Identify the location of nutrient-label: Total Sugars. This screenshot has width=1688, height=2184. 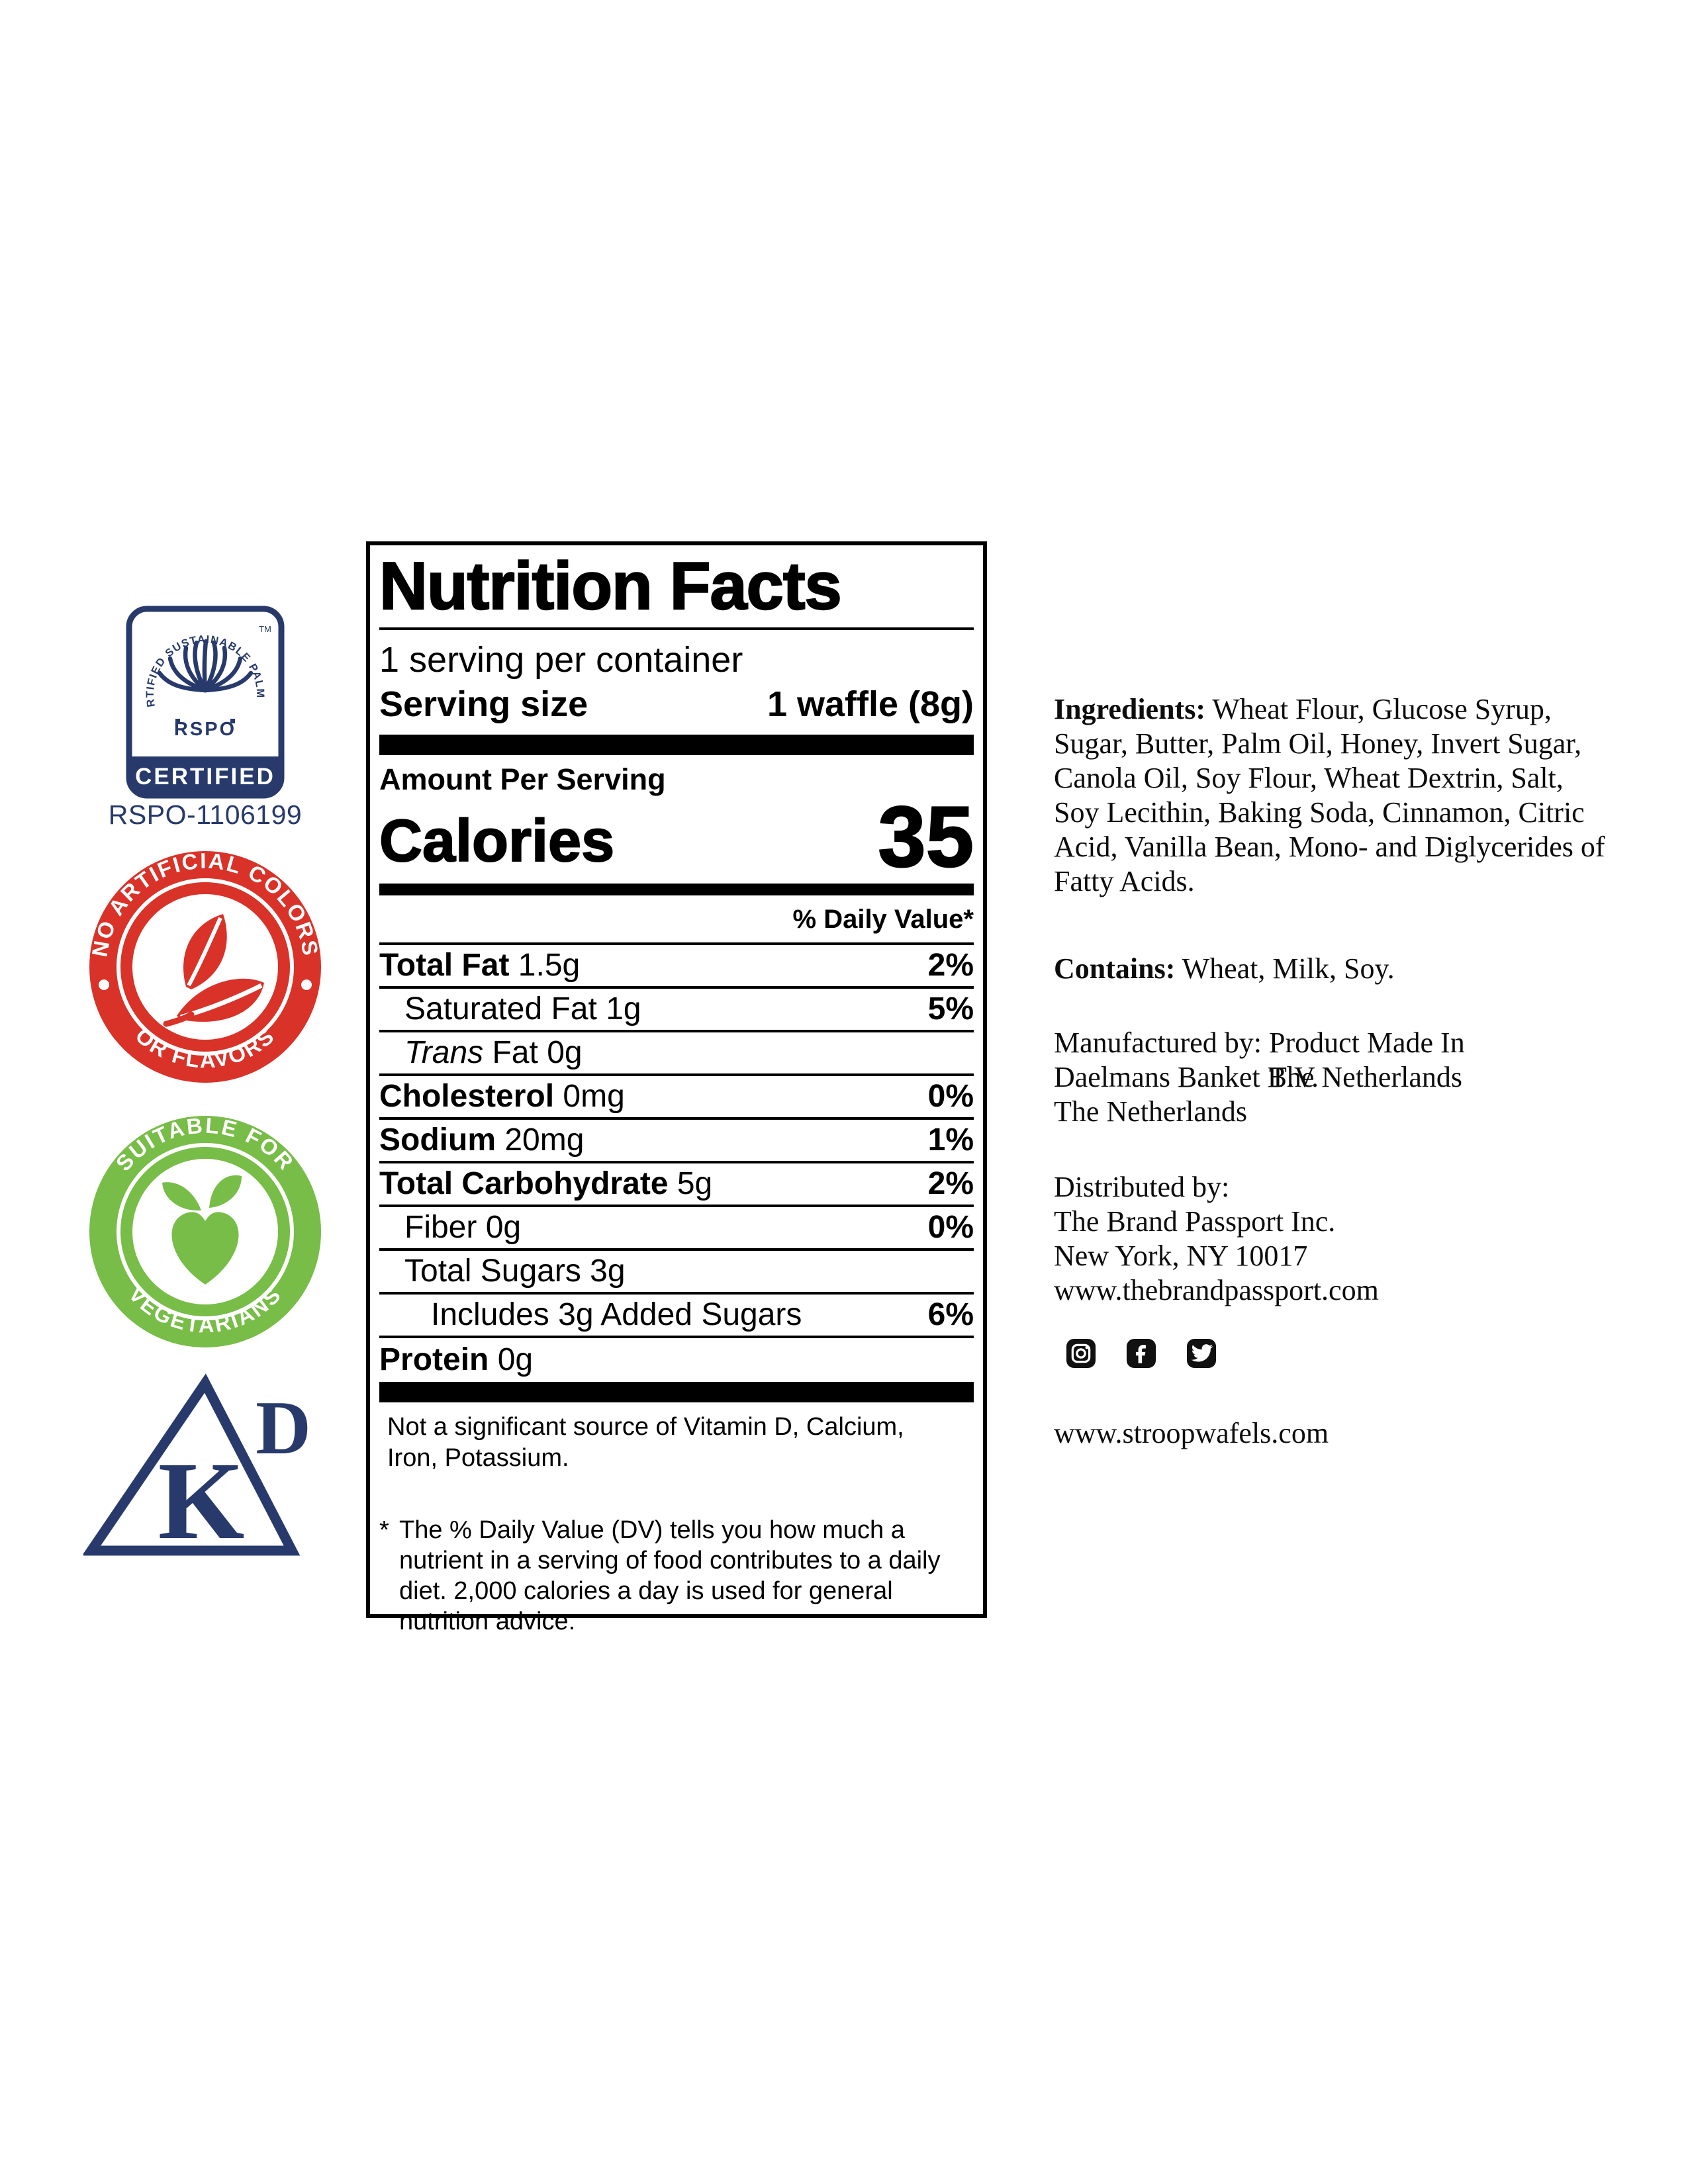
(492, 1271).